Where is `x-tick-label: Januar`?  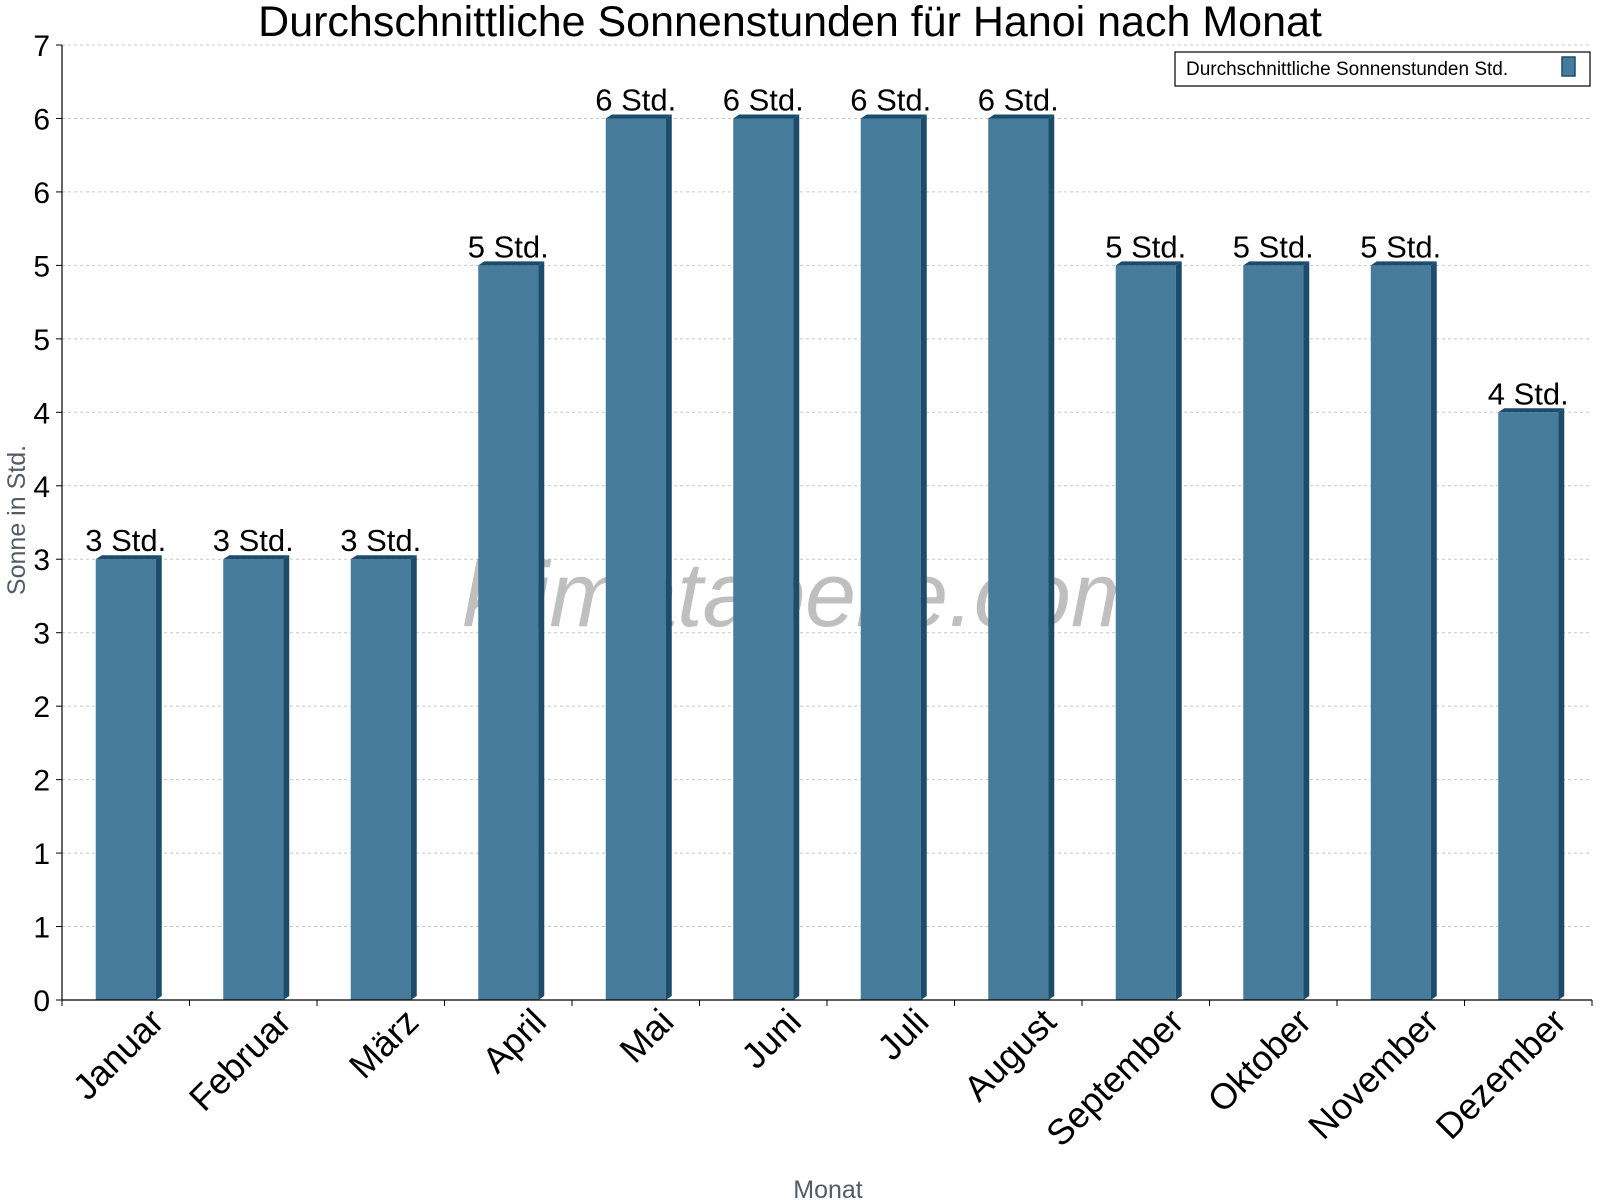 x-tick-label: Januar is located at coordinates (118, 1054).